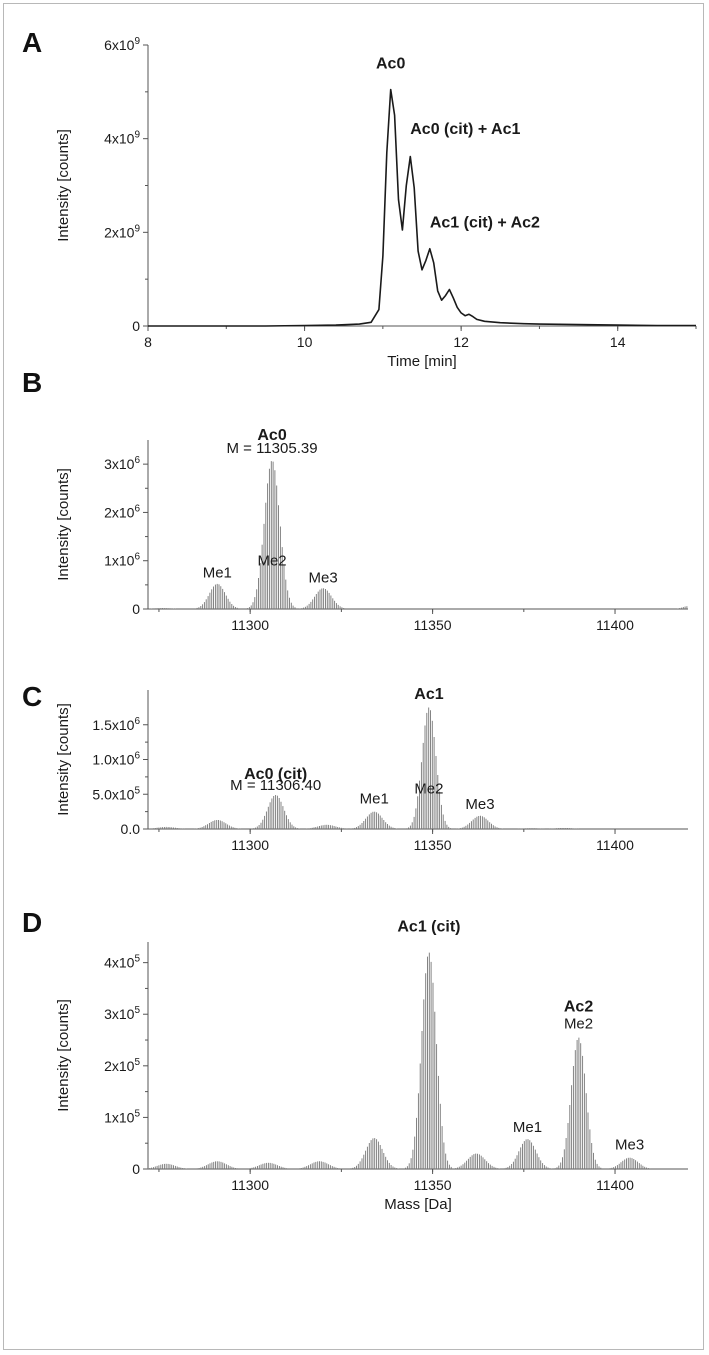  Describe the element at coordinates (275, 774) in the screenshot. I see `peak-label: Ac0 (cit)` at that location.